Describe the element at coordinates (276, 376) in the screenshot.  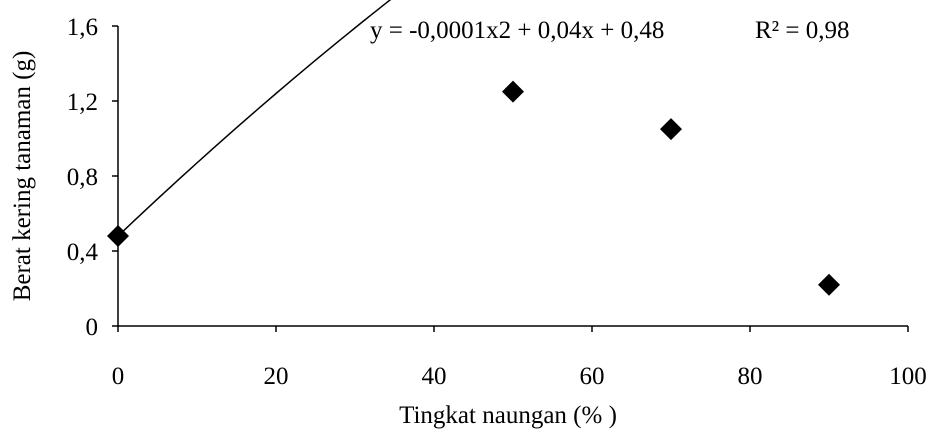
I see `x-tick-label: 20` at that location.